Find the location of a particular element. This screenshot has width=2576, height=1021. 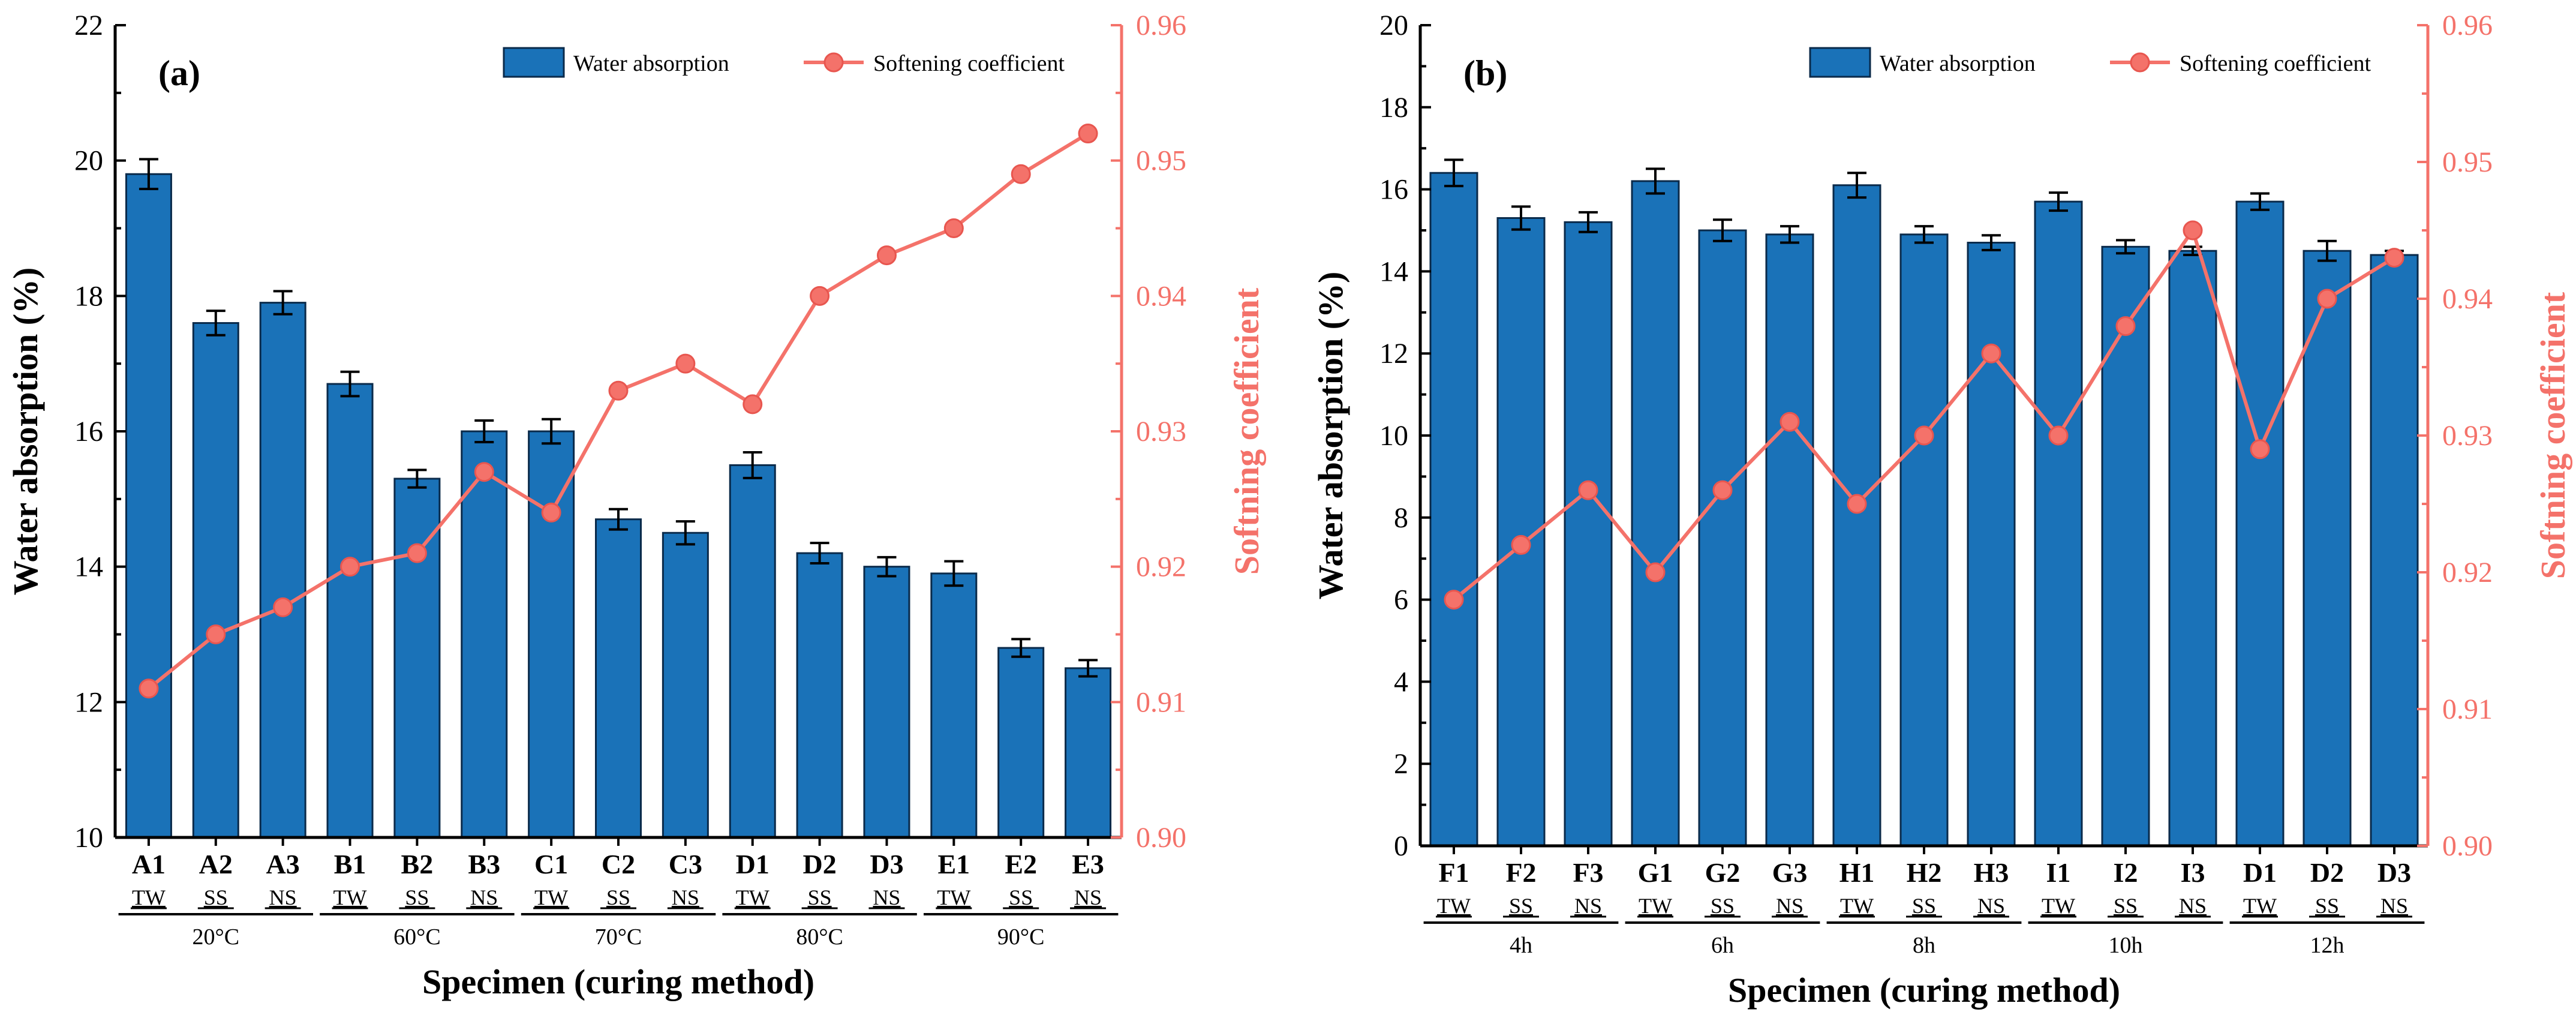

y-axis-title: Water absorption (%) is located at coordinates (1331, 436).